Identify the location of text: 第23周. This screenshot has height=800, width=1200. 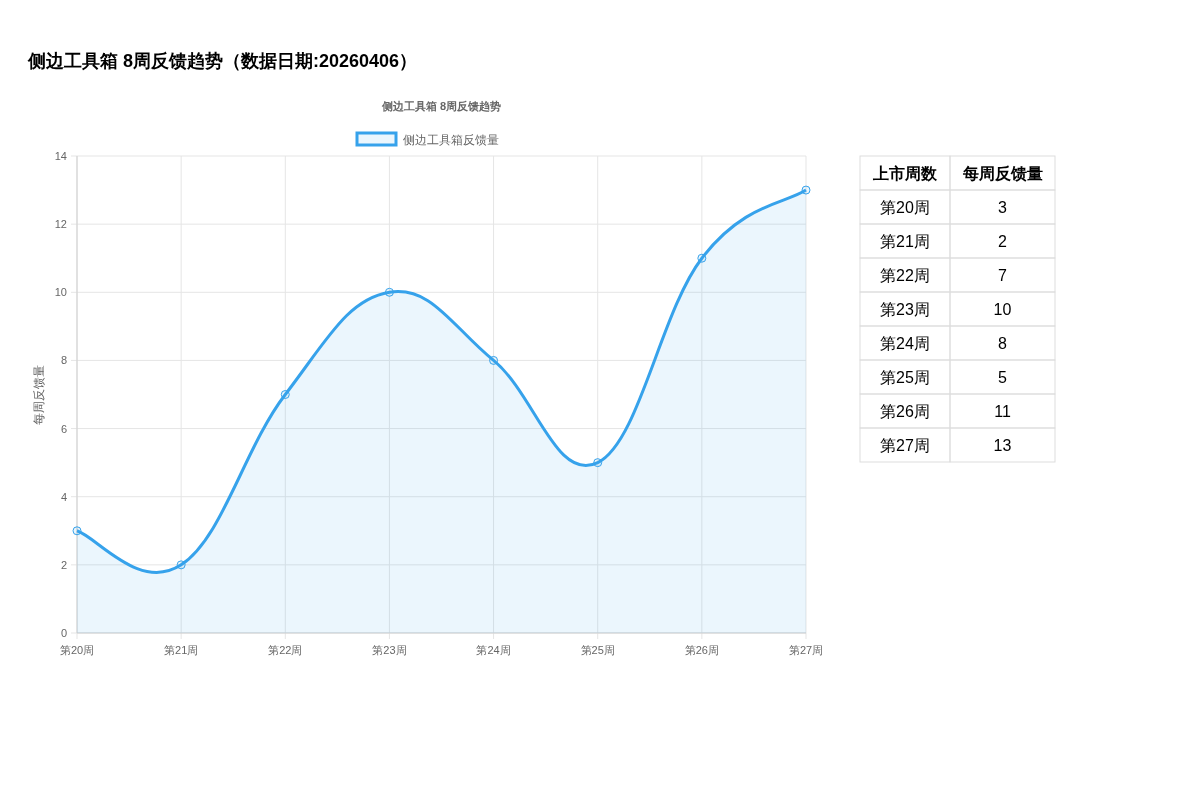
(905, 309).